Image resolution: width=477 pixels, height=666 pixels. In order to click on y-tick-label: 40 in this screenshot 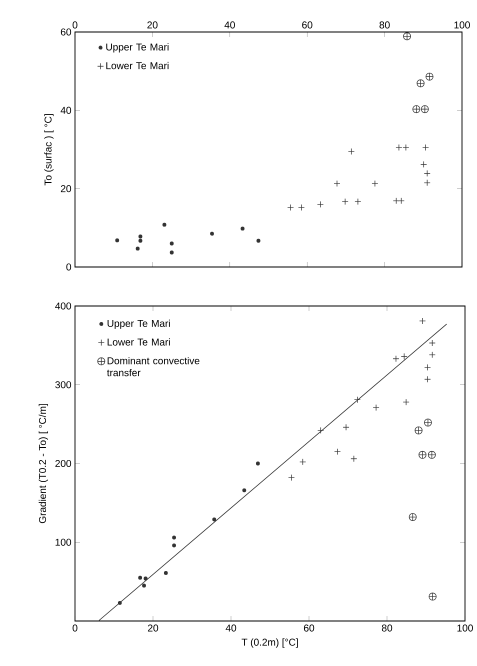, I will do `click(66, 110)`.